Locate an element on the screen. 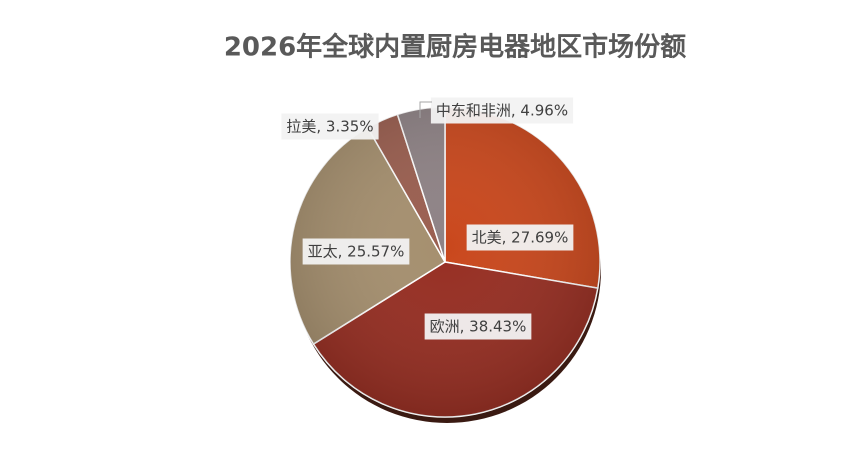  data-label: 北美, 27.69% is located at coordinates (520, 238).